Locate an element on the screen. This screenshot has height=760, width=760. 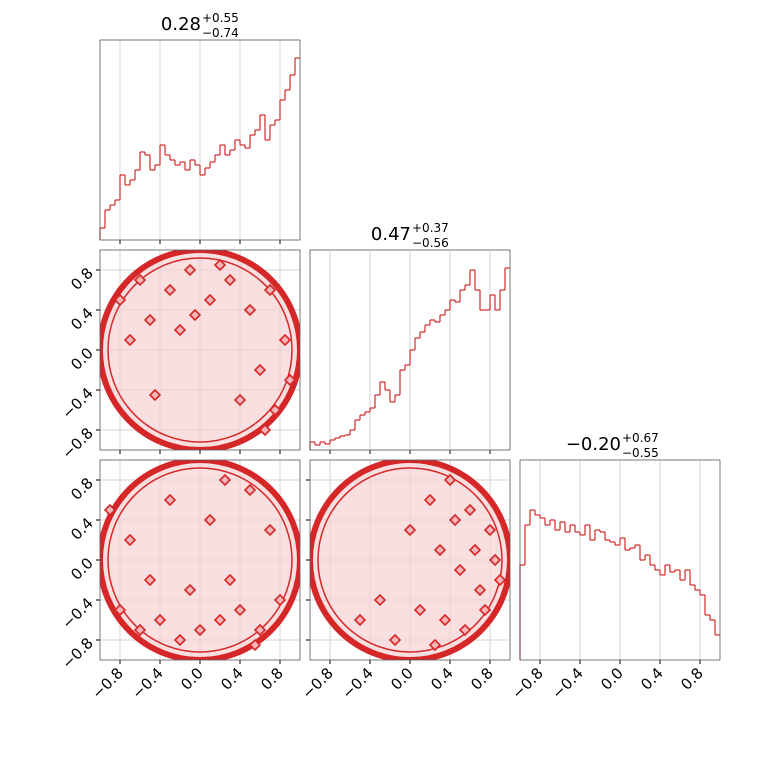
title-lower: −0.55 is located at coordinates (640, 453).